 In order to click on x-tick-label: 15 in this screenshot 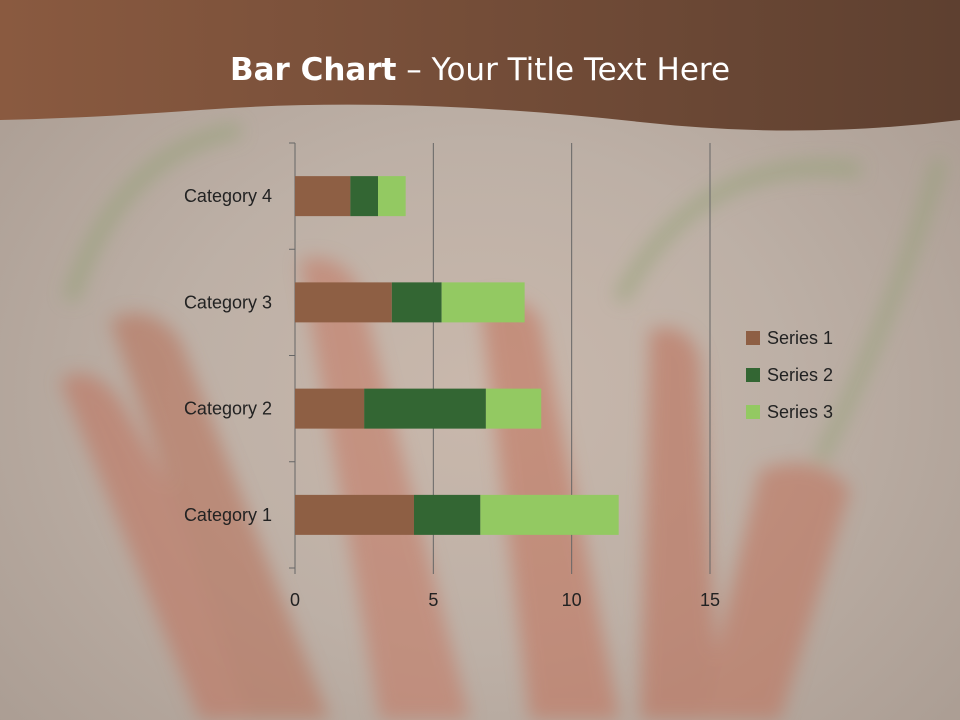, I will do `click(710, 600)`.